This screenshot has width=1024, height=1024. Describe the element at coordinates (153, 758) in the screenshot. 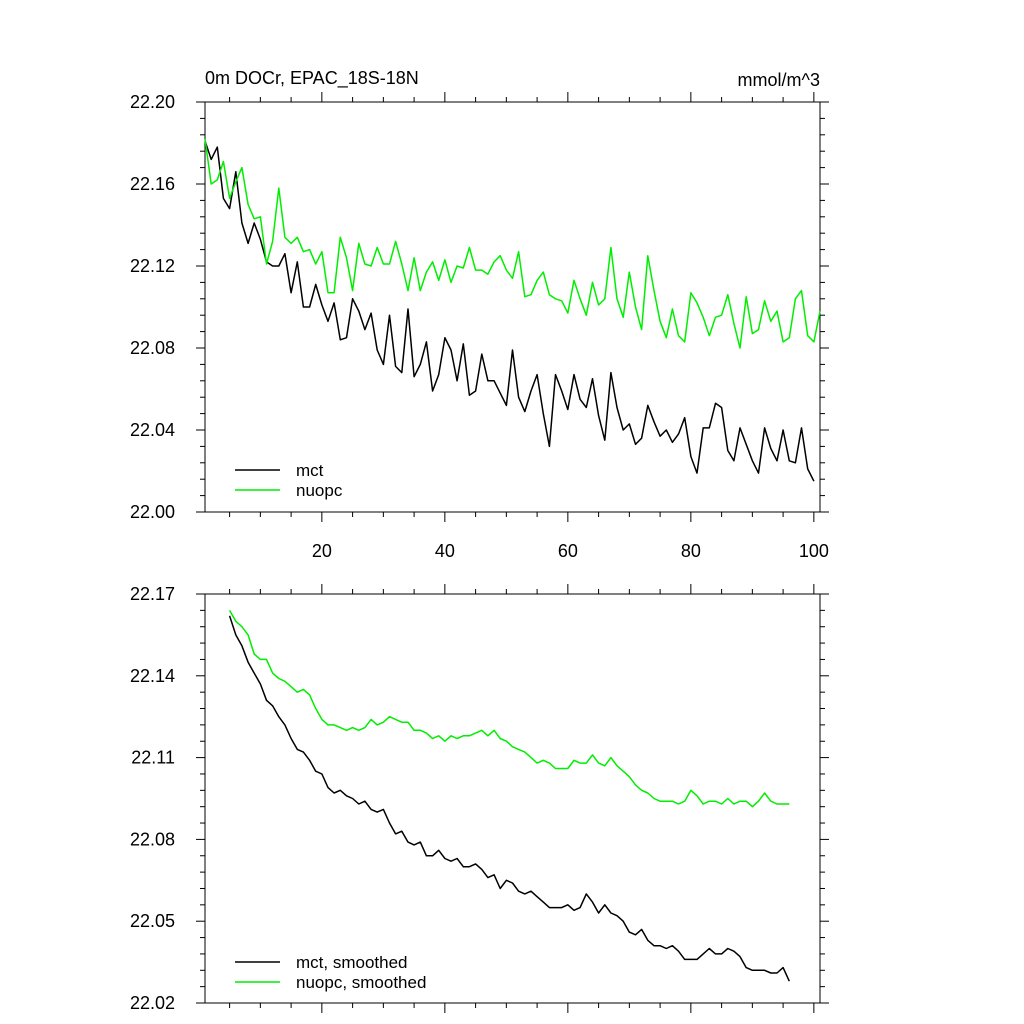

I see `y-tick-label: 22.11` at that location.